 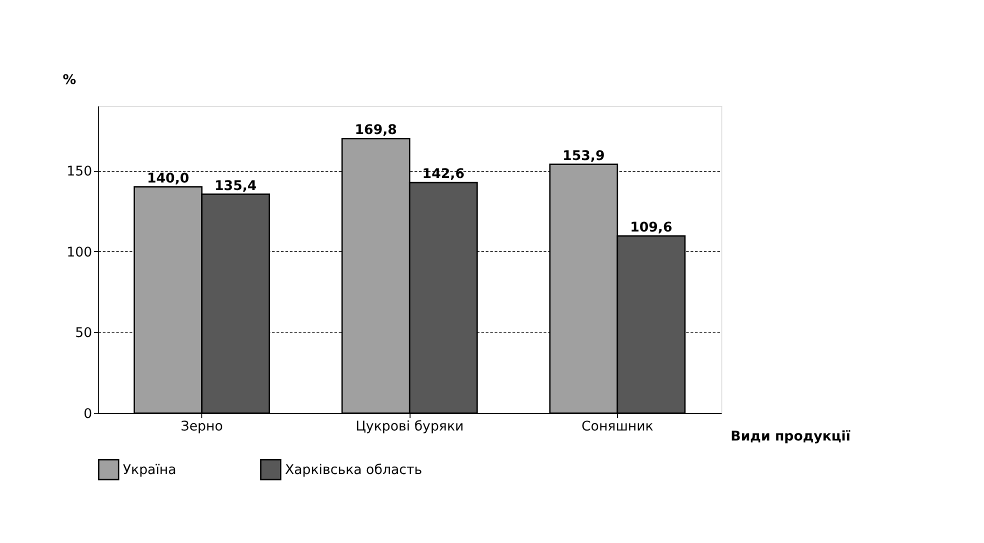 I want to click on x-axis-title: Види продукції, so click(x=790, y=436).